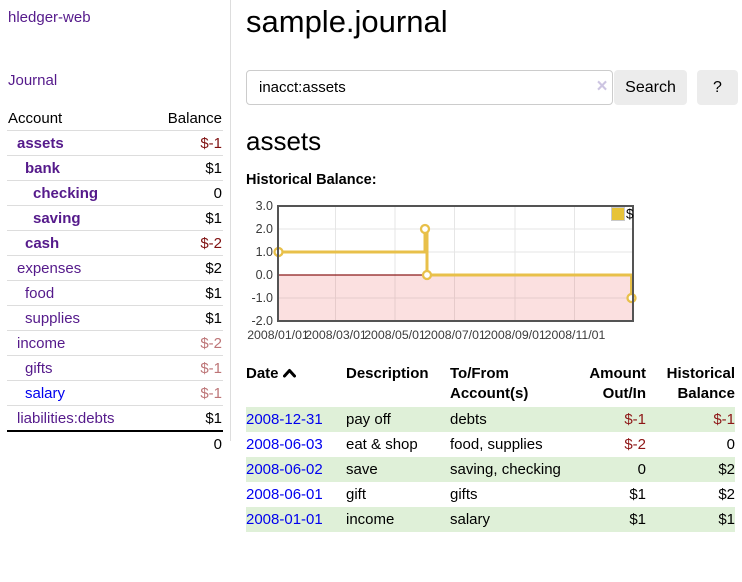 The image size is (742, 582). I want to click on plot-border, so click(455, 263).